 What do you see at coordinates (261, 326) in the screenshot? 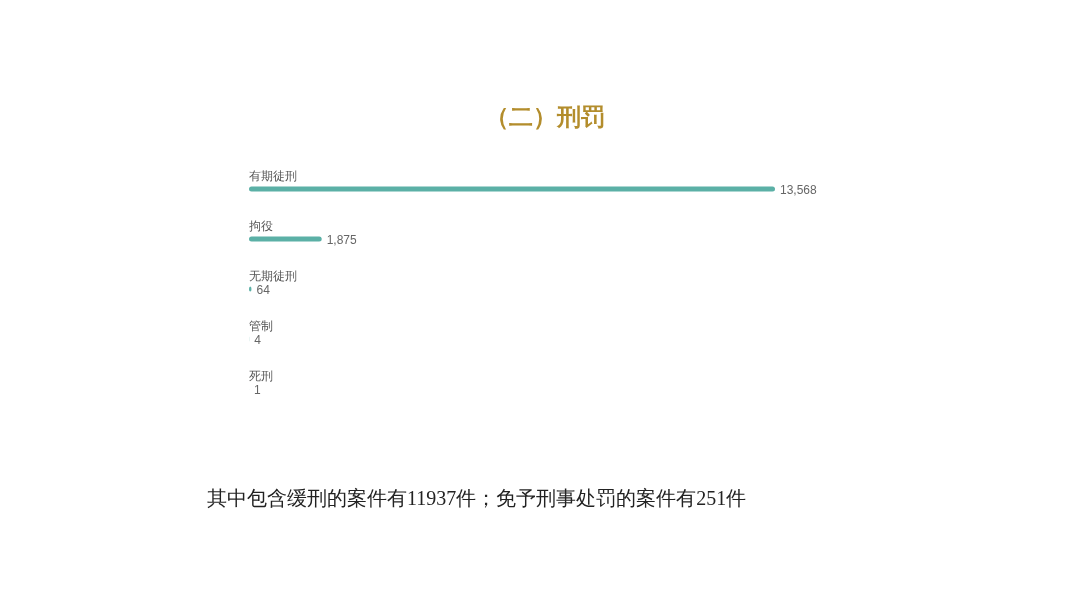
I see `y-tick-label: 管制` at bounding box center [261, 326].